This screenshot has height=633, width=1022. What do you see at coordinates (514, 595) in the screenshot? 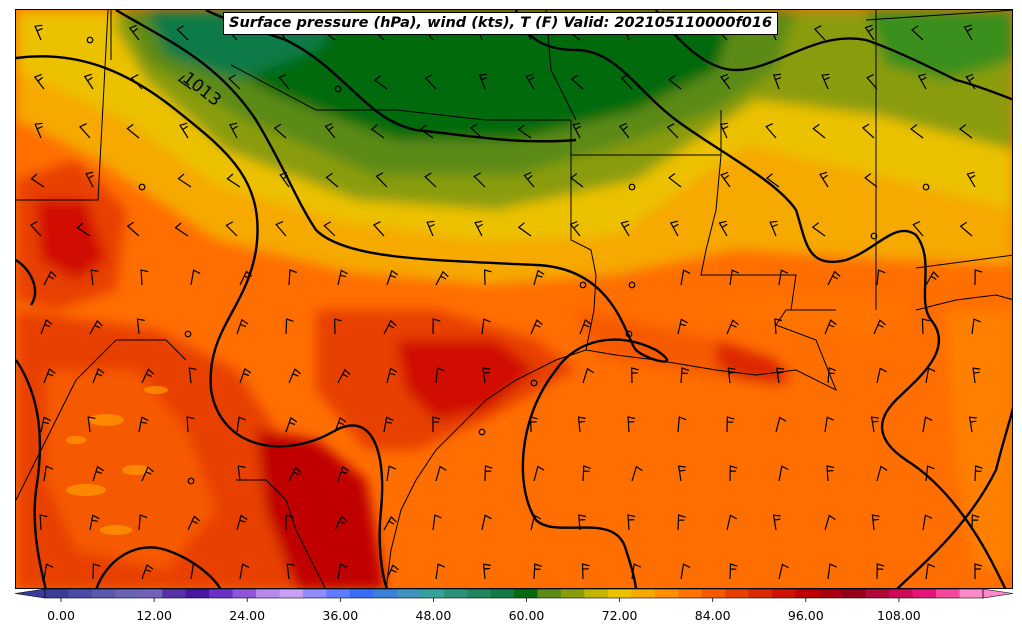
I see `colorbar` at bounding box center [514, 595].